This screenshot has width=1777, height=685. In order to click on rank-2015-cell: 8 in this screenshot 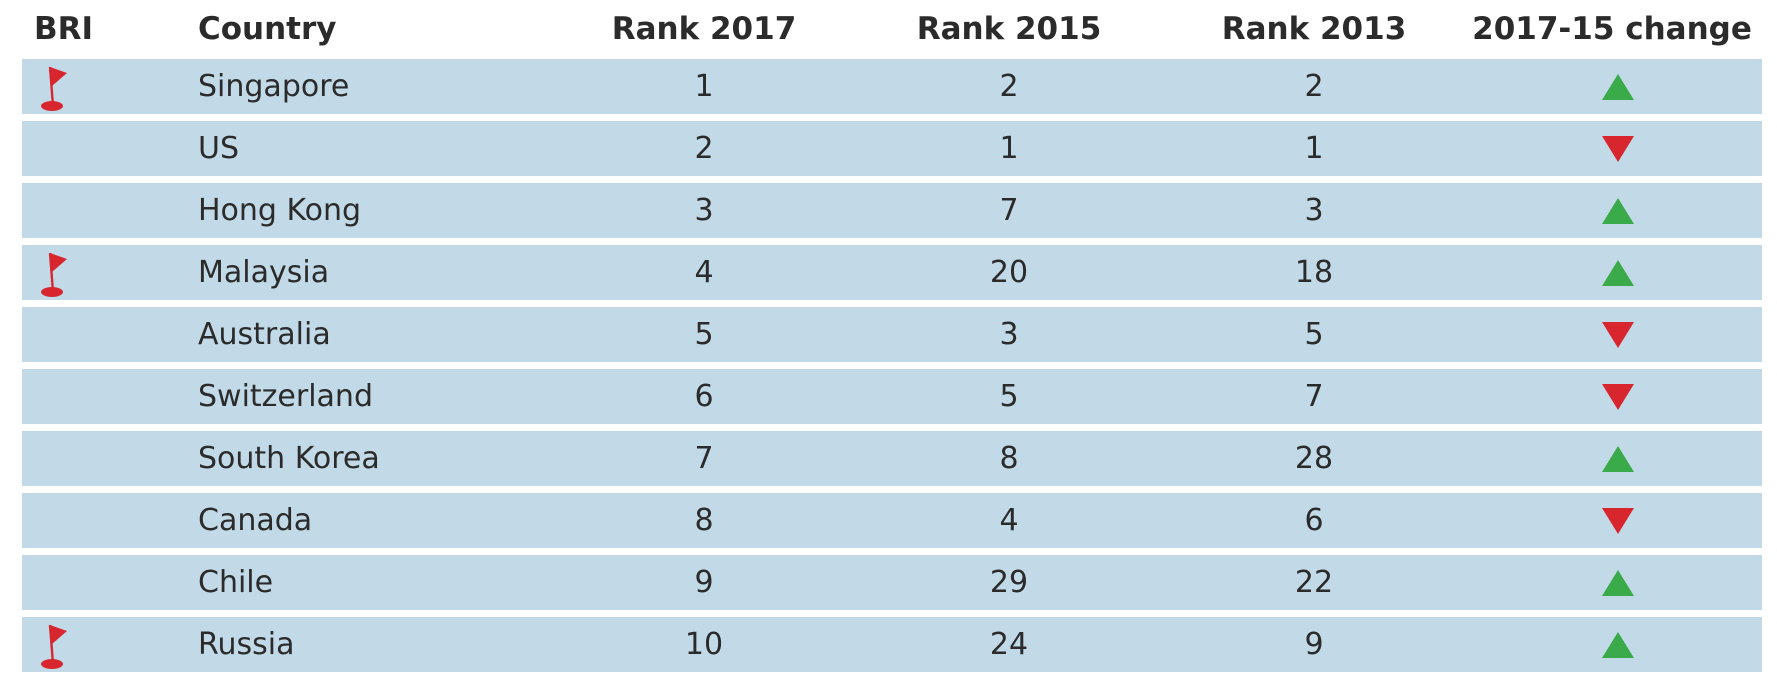, I will do `click(1009, 458)`.